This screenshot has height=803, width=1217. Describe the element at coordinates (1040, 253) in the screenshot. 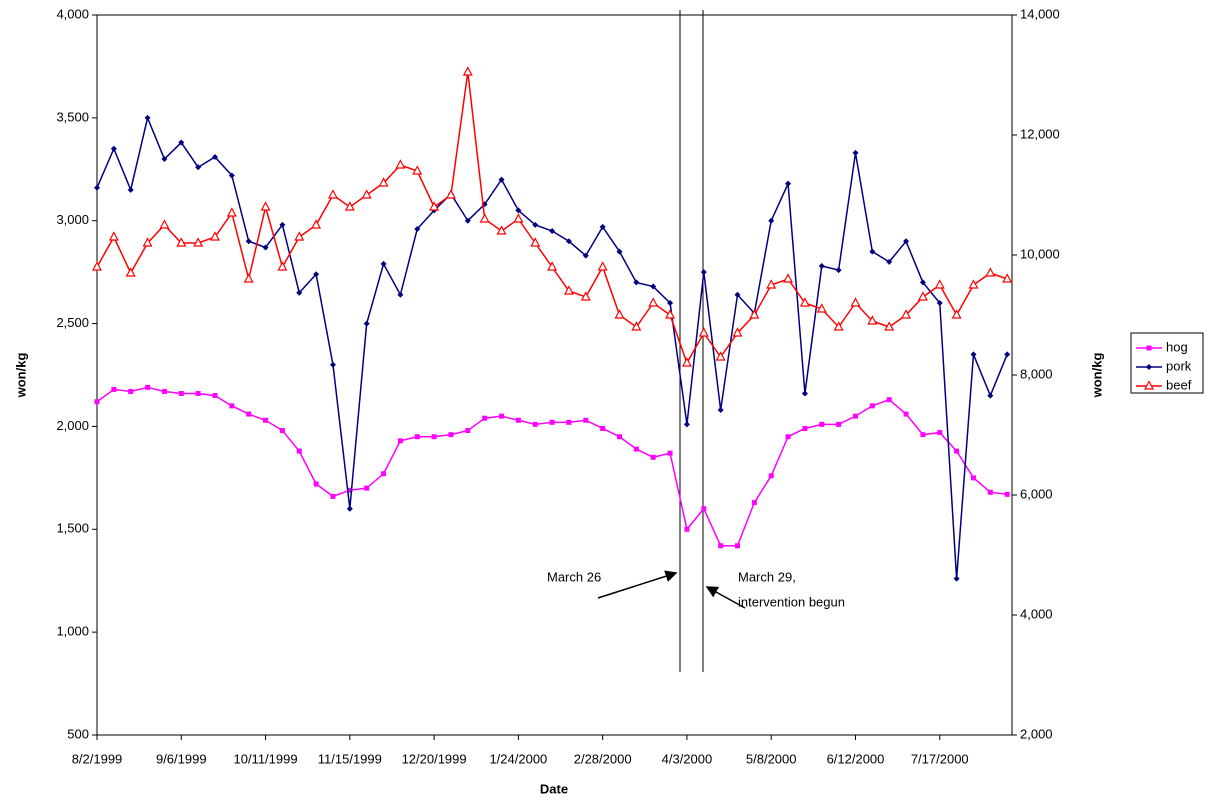

I see `y2-tick-label: 10,000` at that location.